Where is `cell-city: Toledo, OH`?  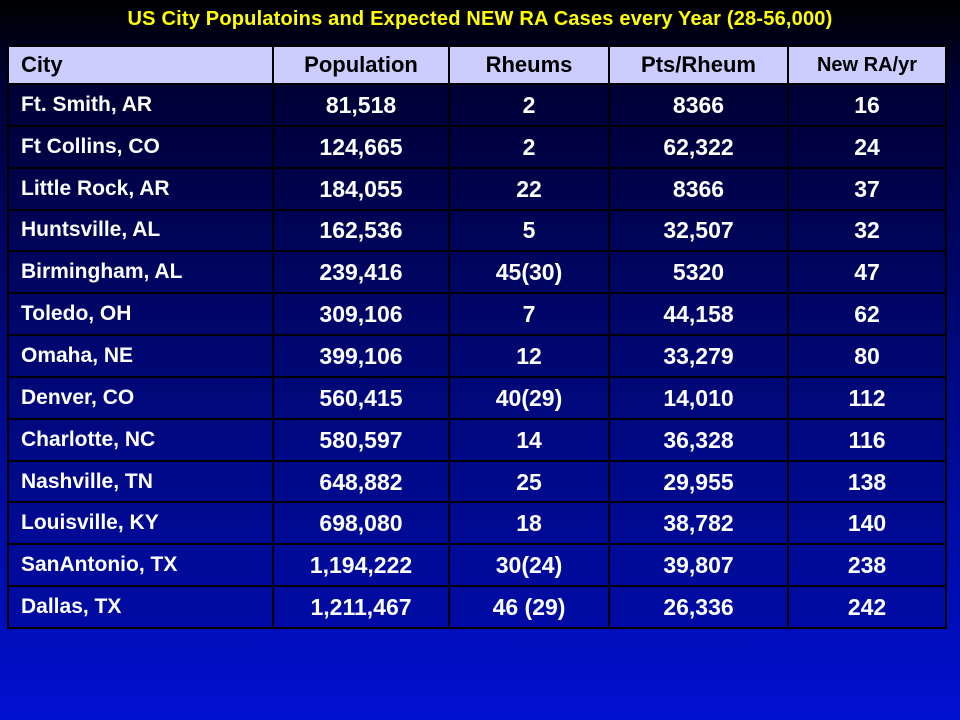 cell-city: Toledo, OH is located at coordinates (140, 314).